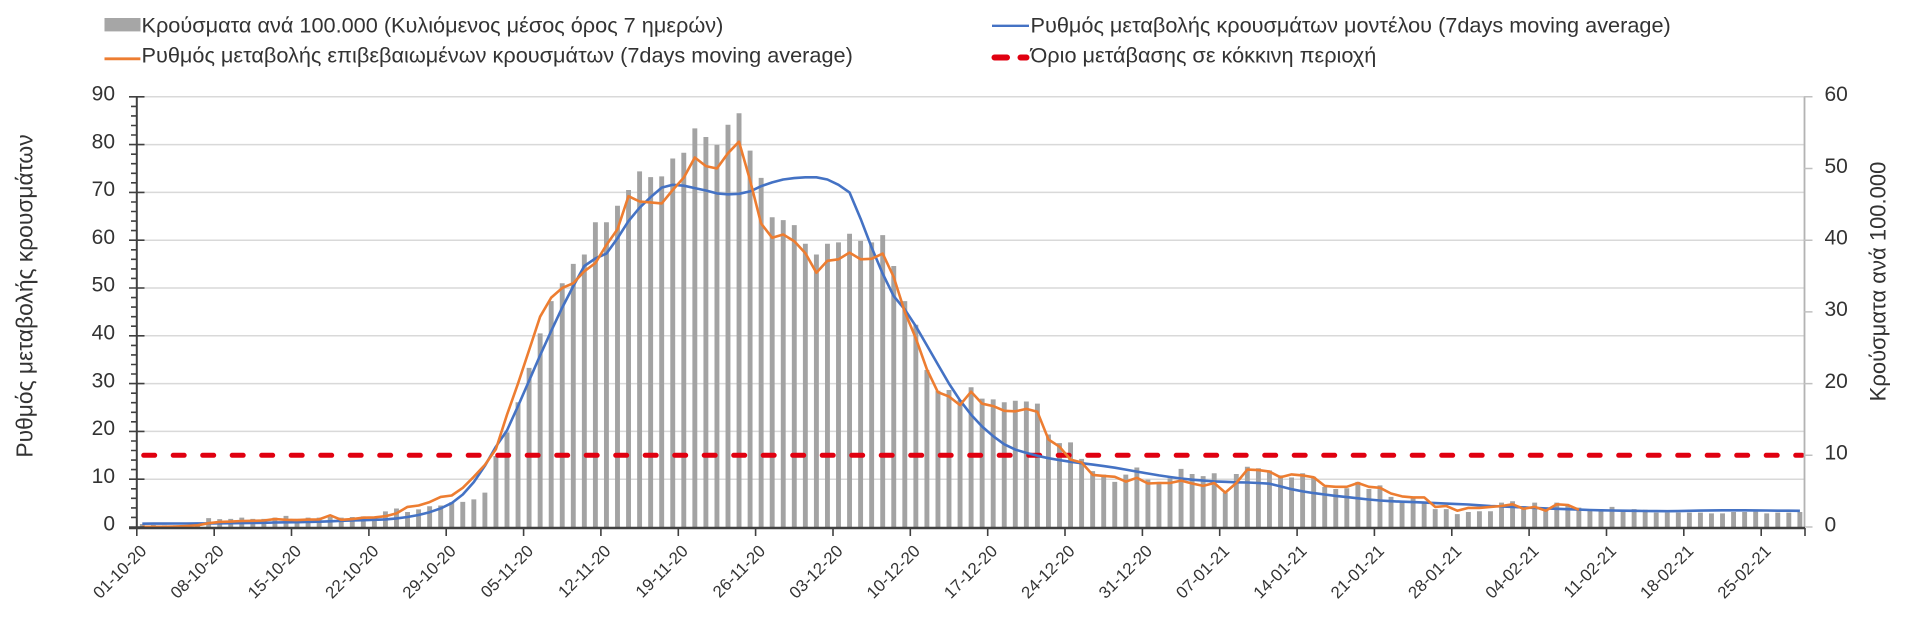  What do you see at coordinates (103, 141) in the screenshot?
I see `svg-text: 80` at bounding box center [103, 141].